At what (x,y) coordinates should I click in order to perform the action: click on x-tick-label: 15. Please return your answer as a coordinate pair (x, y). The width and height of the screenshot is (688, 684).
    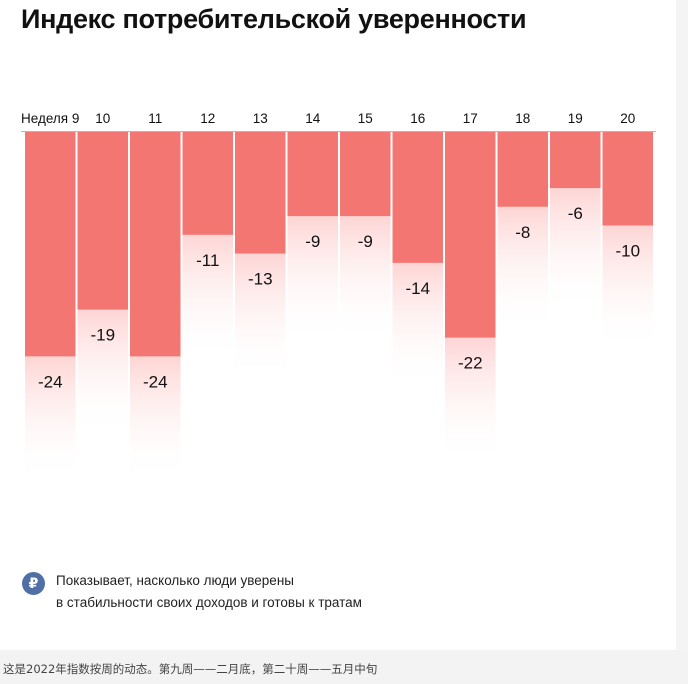
    Looking at the image, I should click on (365, 118).